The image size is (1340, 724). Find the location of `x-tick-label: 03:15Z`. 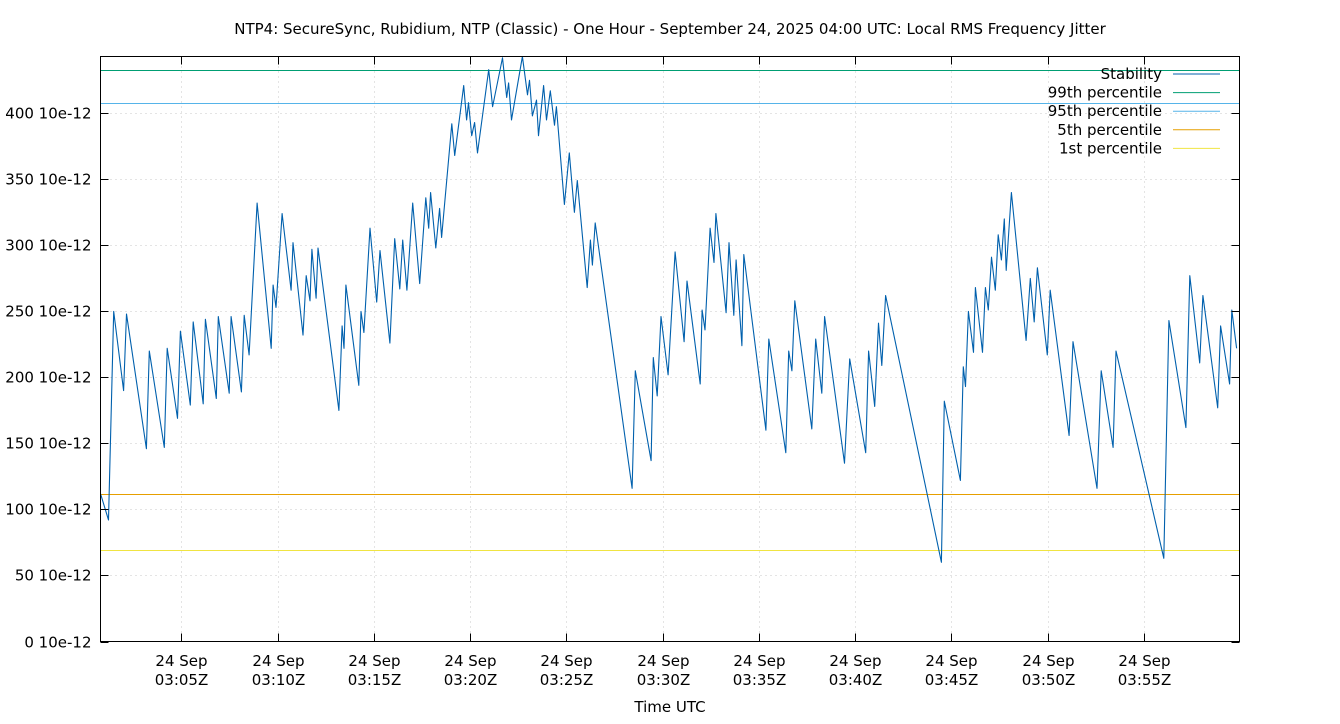

x-tick-label: 03:15Z is located at coordinates (375, 680).